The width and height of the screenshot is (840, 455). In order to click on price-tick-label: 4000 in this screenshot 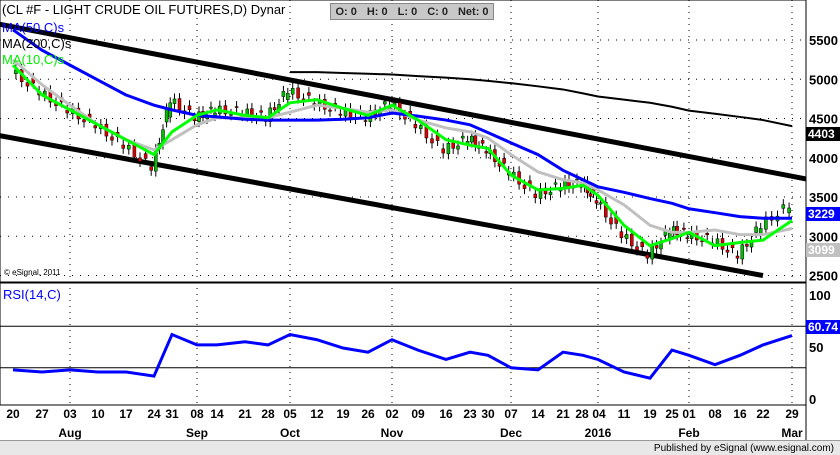, I will do `click(823, 158)`.